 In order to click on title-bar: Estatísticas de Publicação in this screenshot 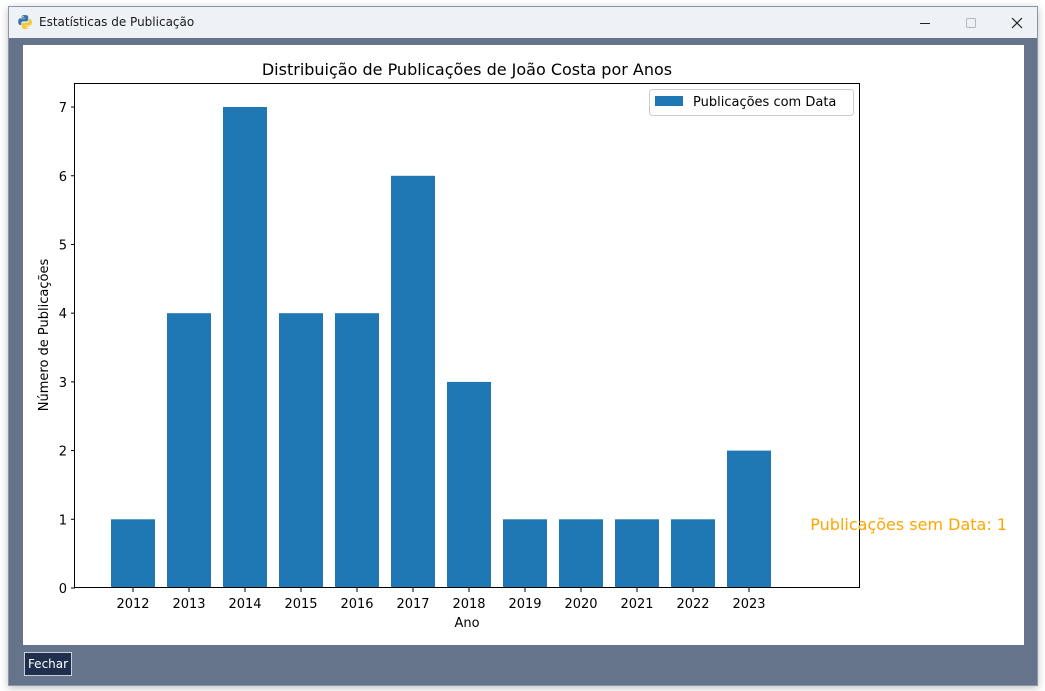, I will do `click(523, 22)`.